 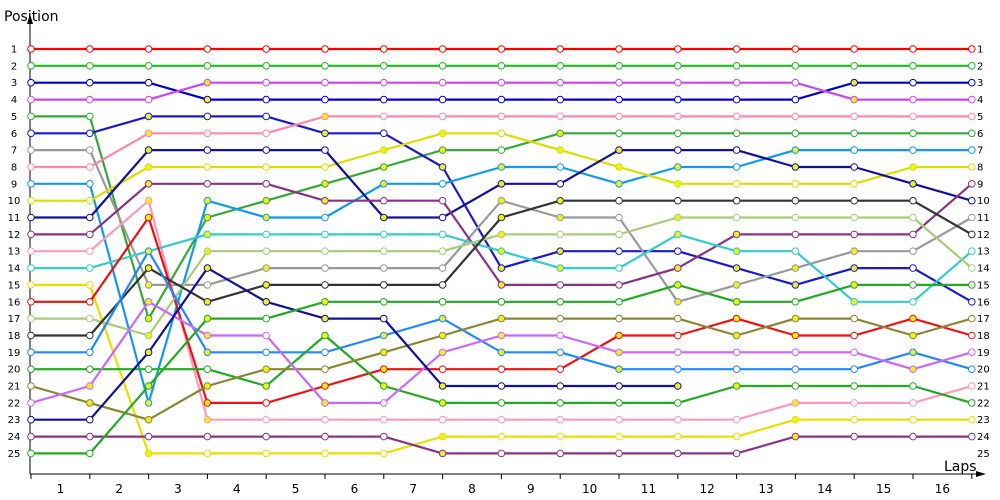 I want to click on y-tick-label-left: 11, so click(x=14, y=218).